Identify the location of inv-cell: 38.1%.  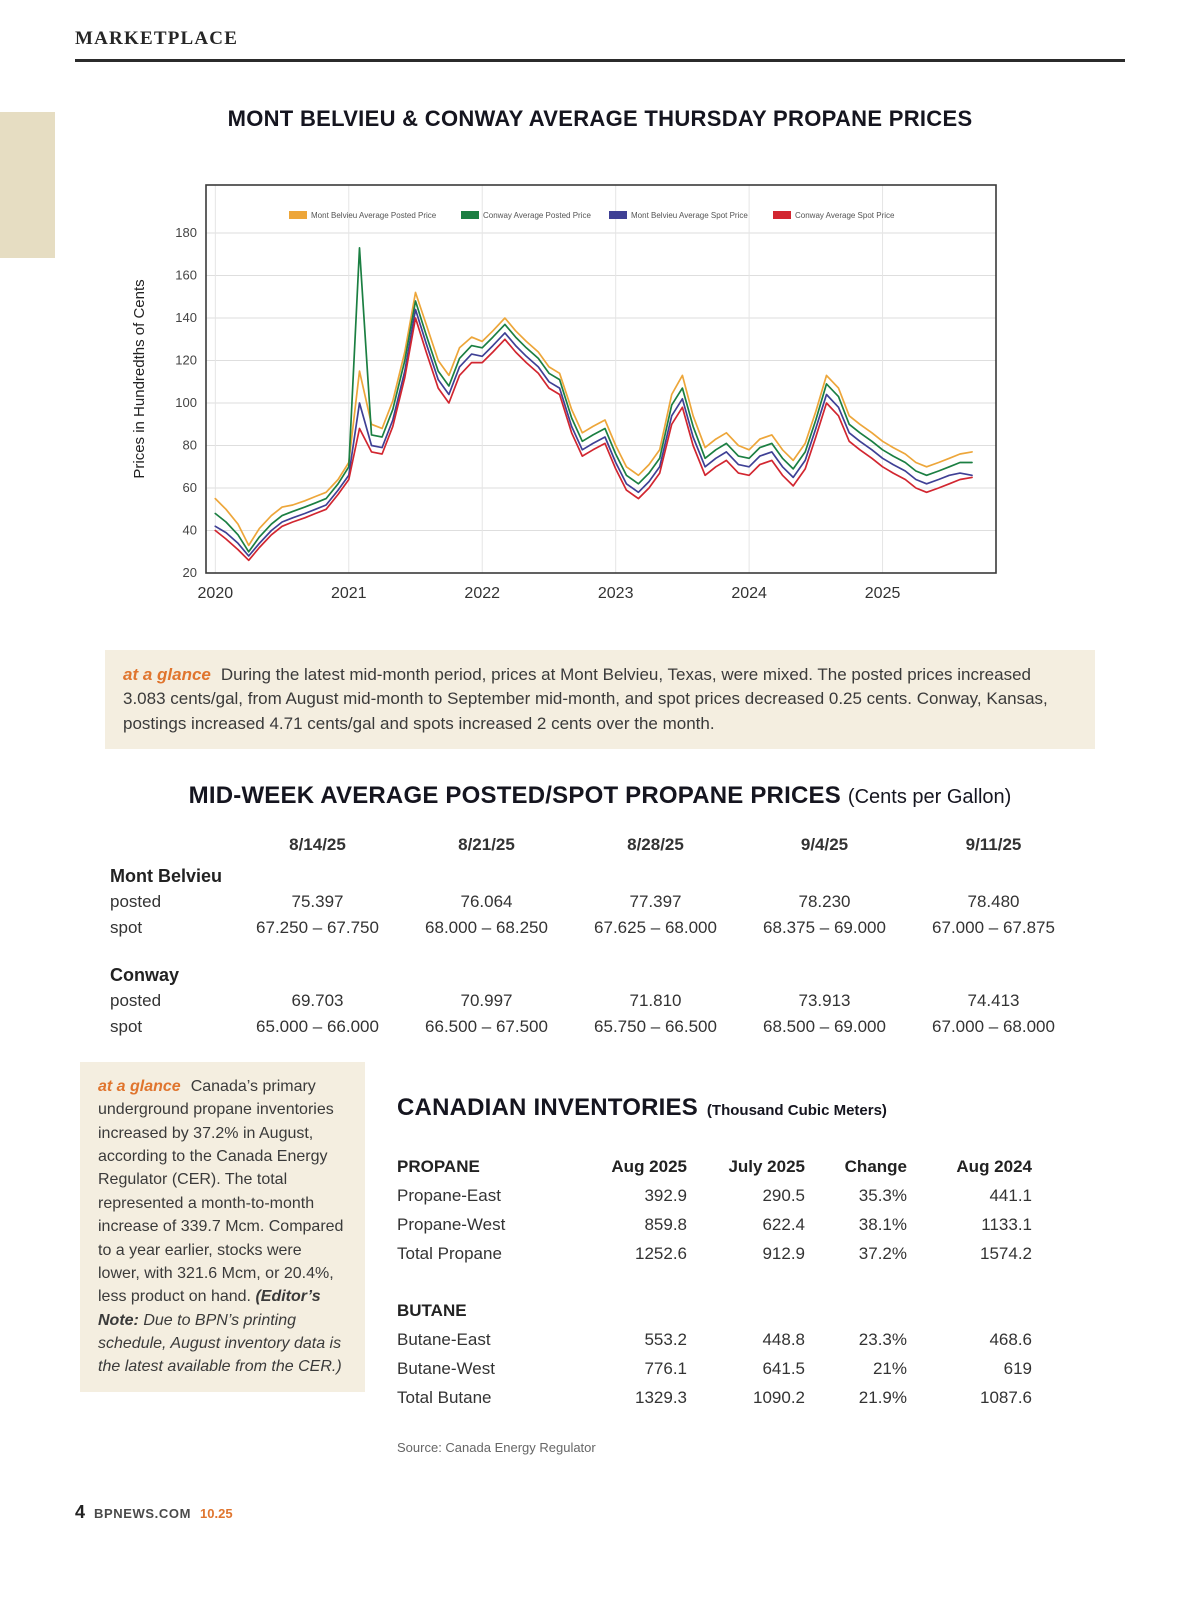
(882, 1224).